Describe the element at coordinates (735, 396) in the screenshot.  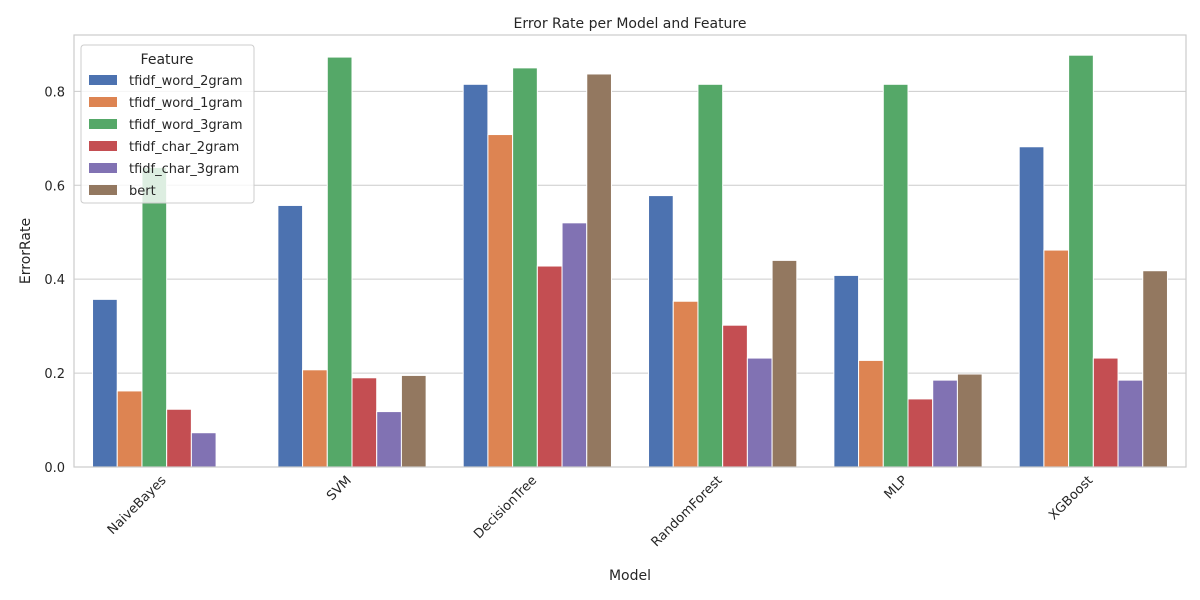
I see `bar-RandomForest-tfidf_char_2gram` at that location.